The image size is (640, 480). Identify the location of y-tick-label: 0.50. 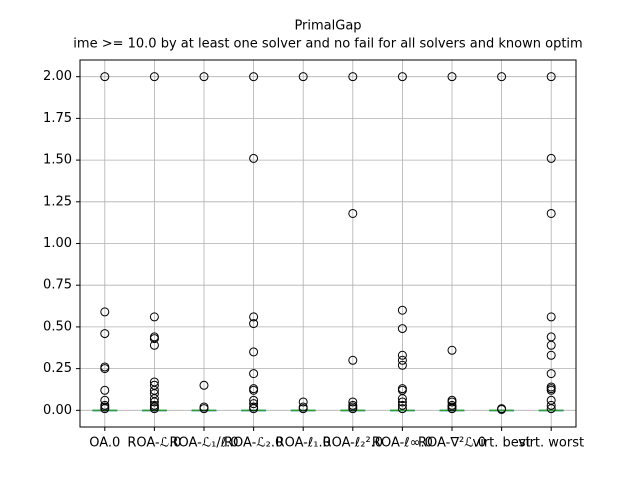
(57, 326).